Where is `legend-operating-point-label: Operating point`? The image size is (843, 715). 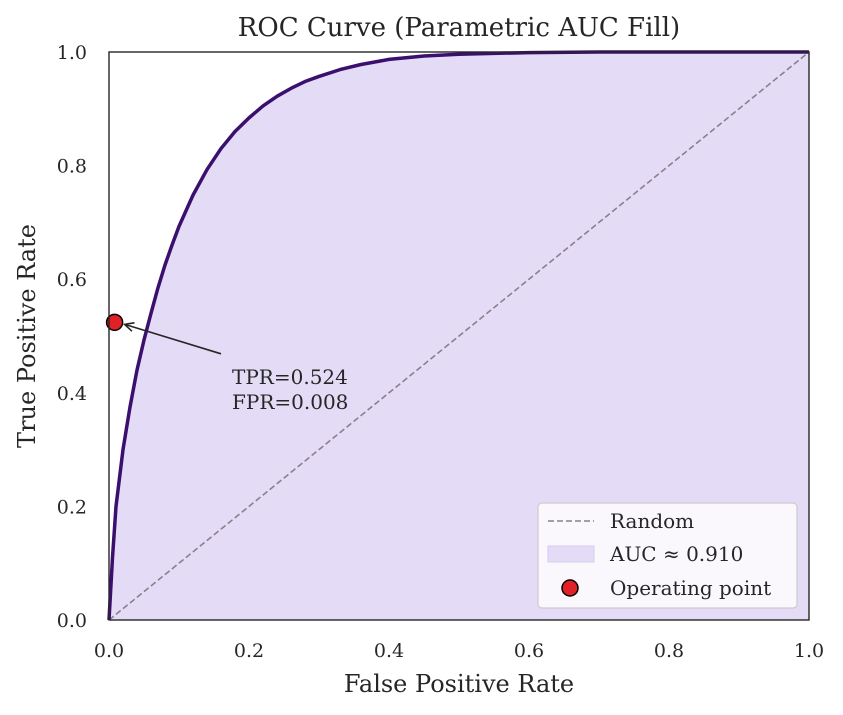
legend-operating-point-label: Operating point is located at coordinates (690, 588).